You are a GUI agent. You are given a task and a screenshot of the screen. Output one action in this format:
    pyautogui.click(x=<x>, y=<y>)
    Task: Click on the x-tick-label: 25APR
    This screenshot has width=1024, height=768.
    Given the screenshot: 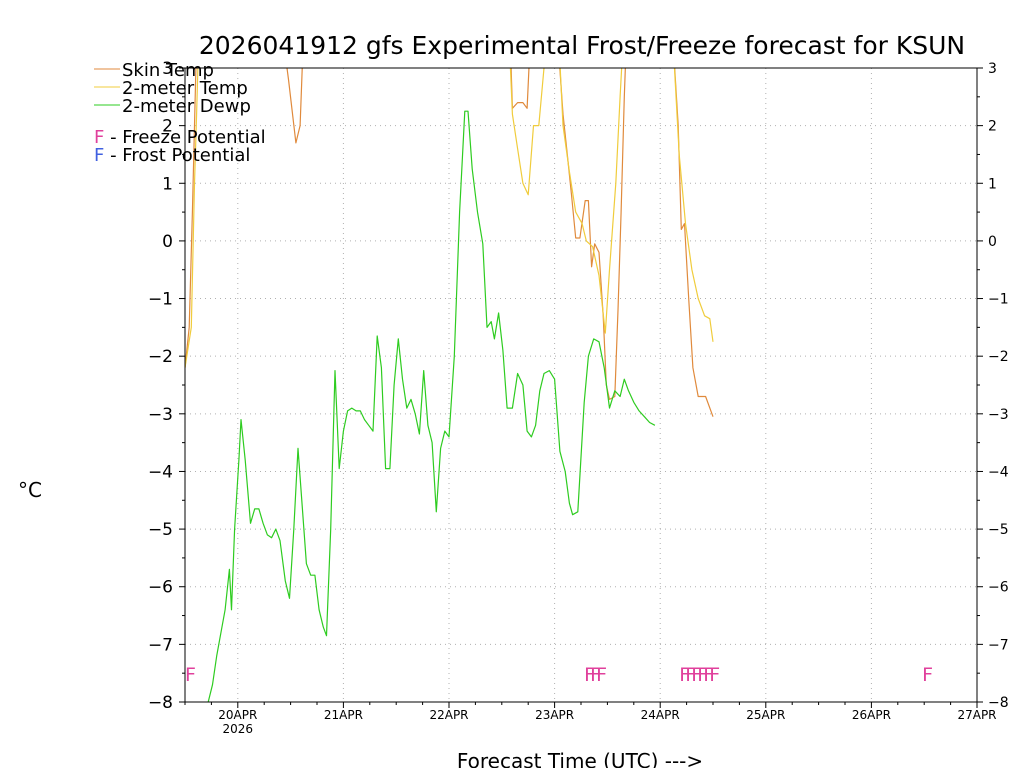 What is the action you would take?
    pyautogui.click(x=765, y=715)
    